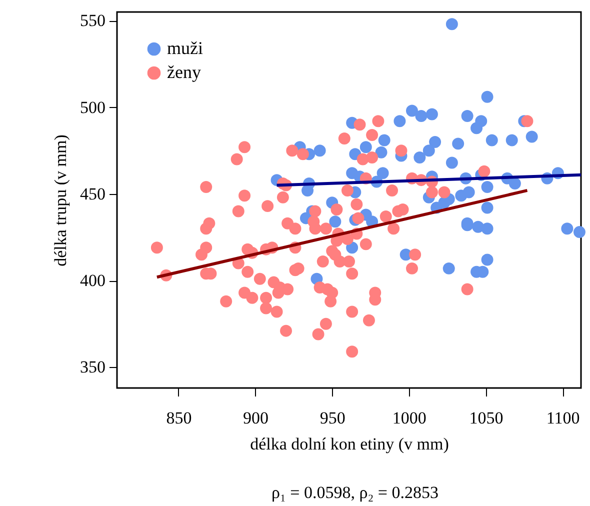  I want to click on x-tick-label: 1050, so click(486, 418).